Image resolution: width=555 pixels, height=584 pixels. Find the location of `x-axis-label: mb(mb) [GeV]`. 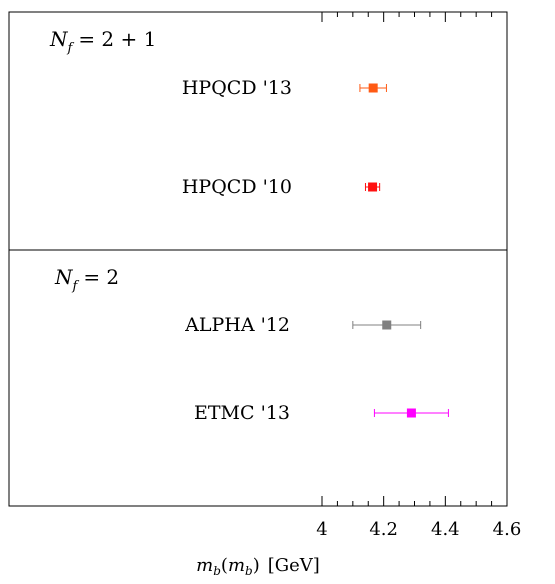

x-axis-label: mb(mb) [GeV] is located at coordinates (258, 566).